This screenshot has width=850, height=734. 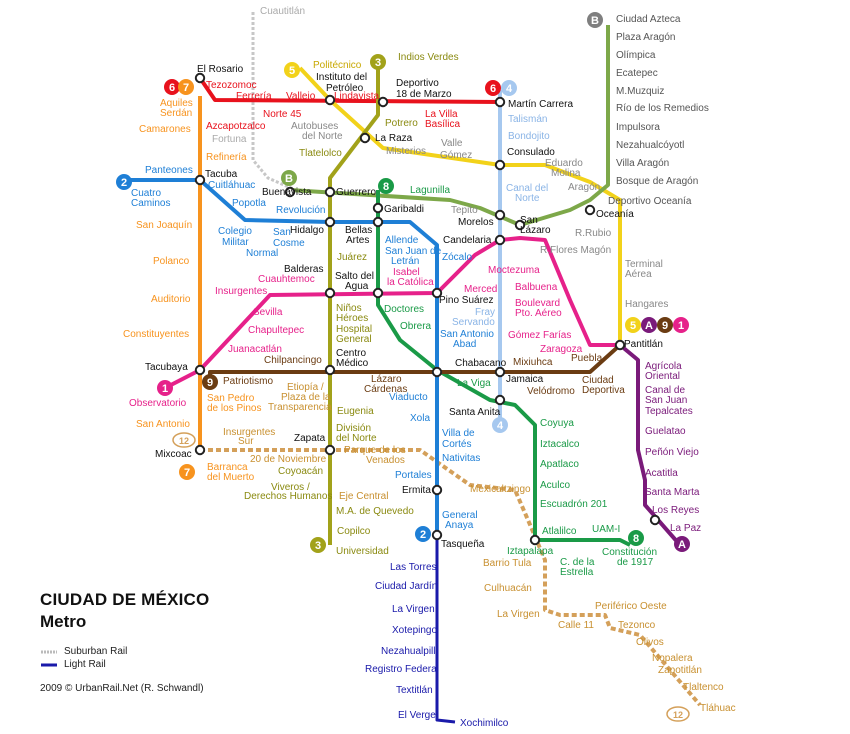 I want to click on station-label-petroleo: Petróleo, so click(x=345, y=88).